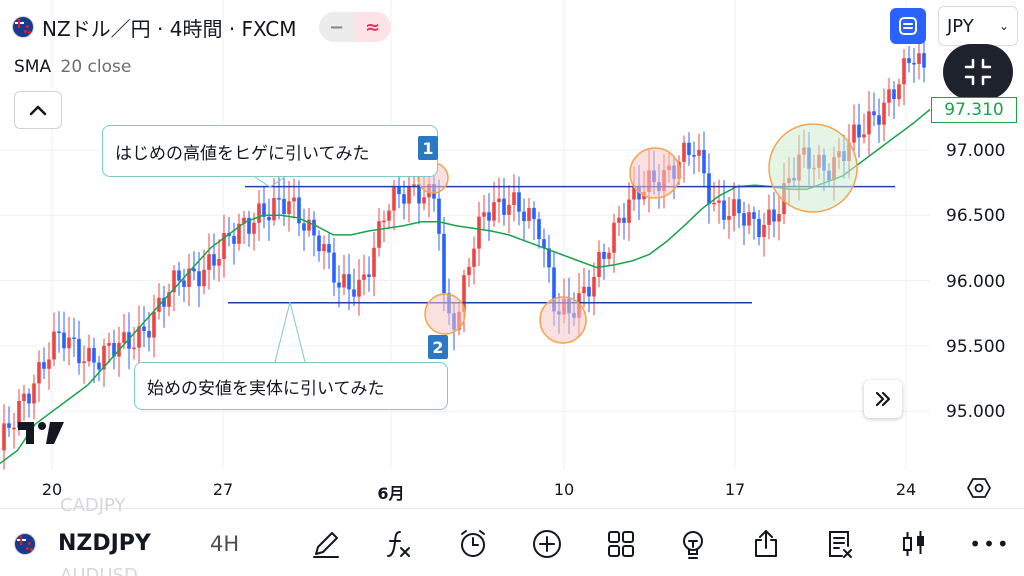 This screenshot has height=576, width=1024. I want to click on sync-toggle-button, so click(908, 26).